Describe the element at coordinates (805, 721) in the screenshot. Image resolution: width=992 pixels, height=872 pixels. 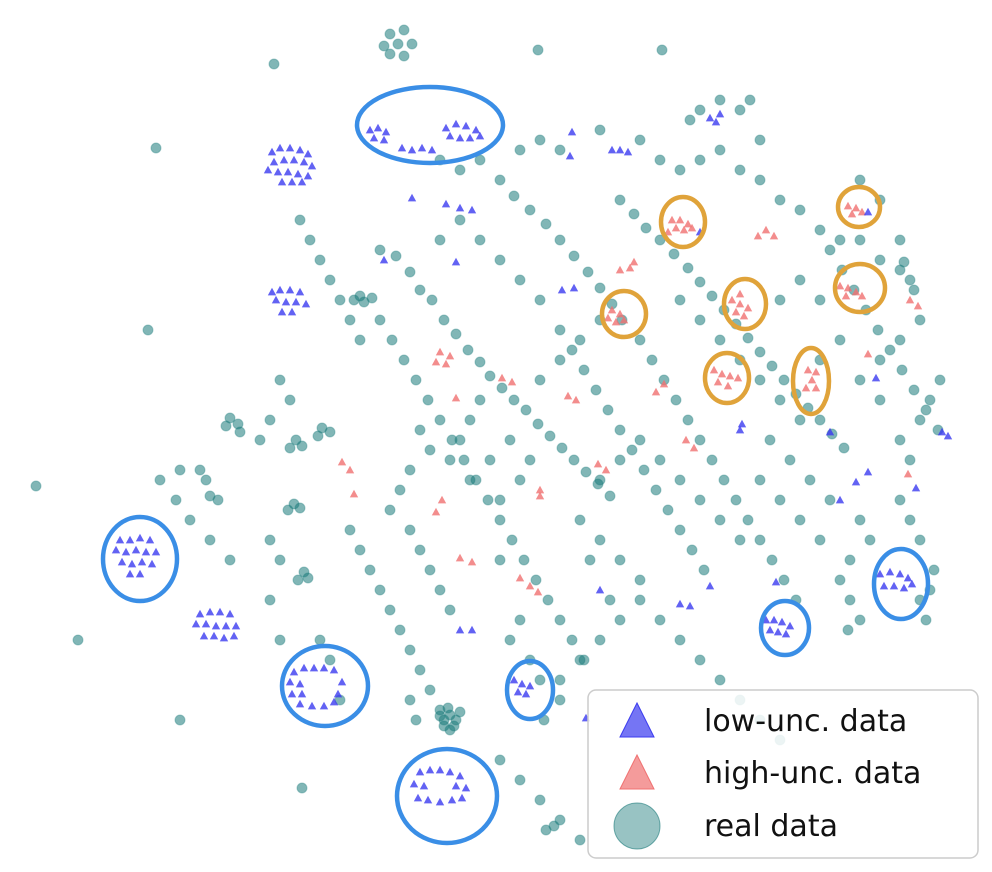
I see `legend-label-low-unc: low-unc. data` at that location.